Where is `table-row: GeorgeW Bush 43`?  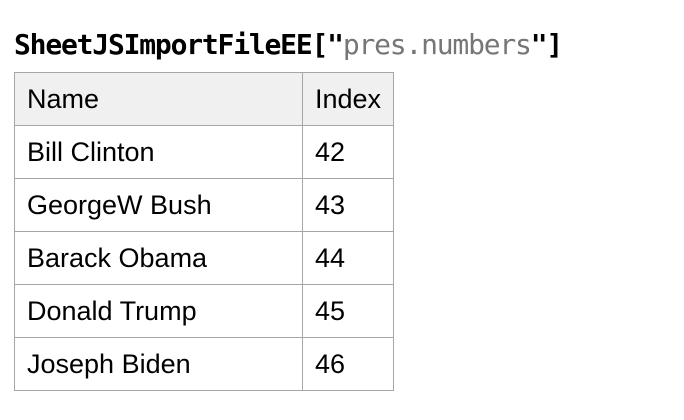 table-row: GeorgeW Bush 43 is located at coordinates (204, 205).